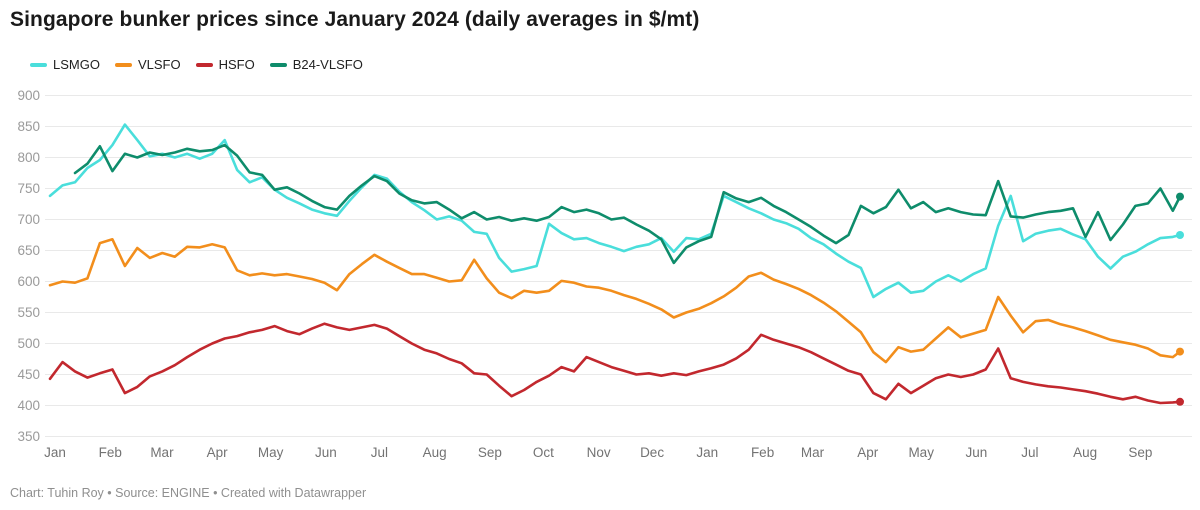 This screenshot has width=1200, height=510. Describe the element at coordinates (1029, 452) in the screenshot. I see `x-tick-18-jul: Jul` at that location.